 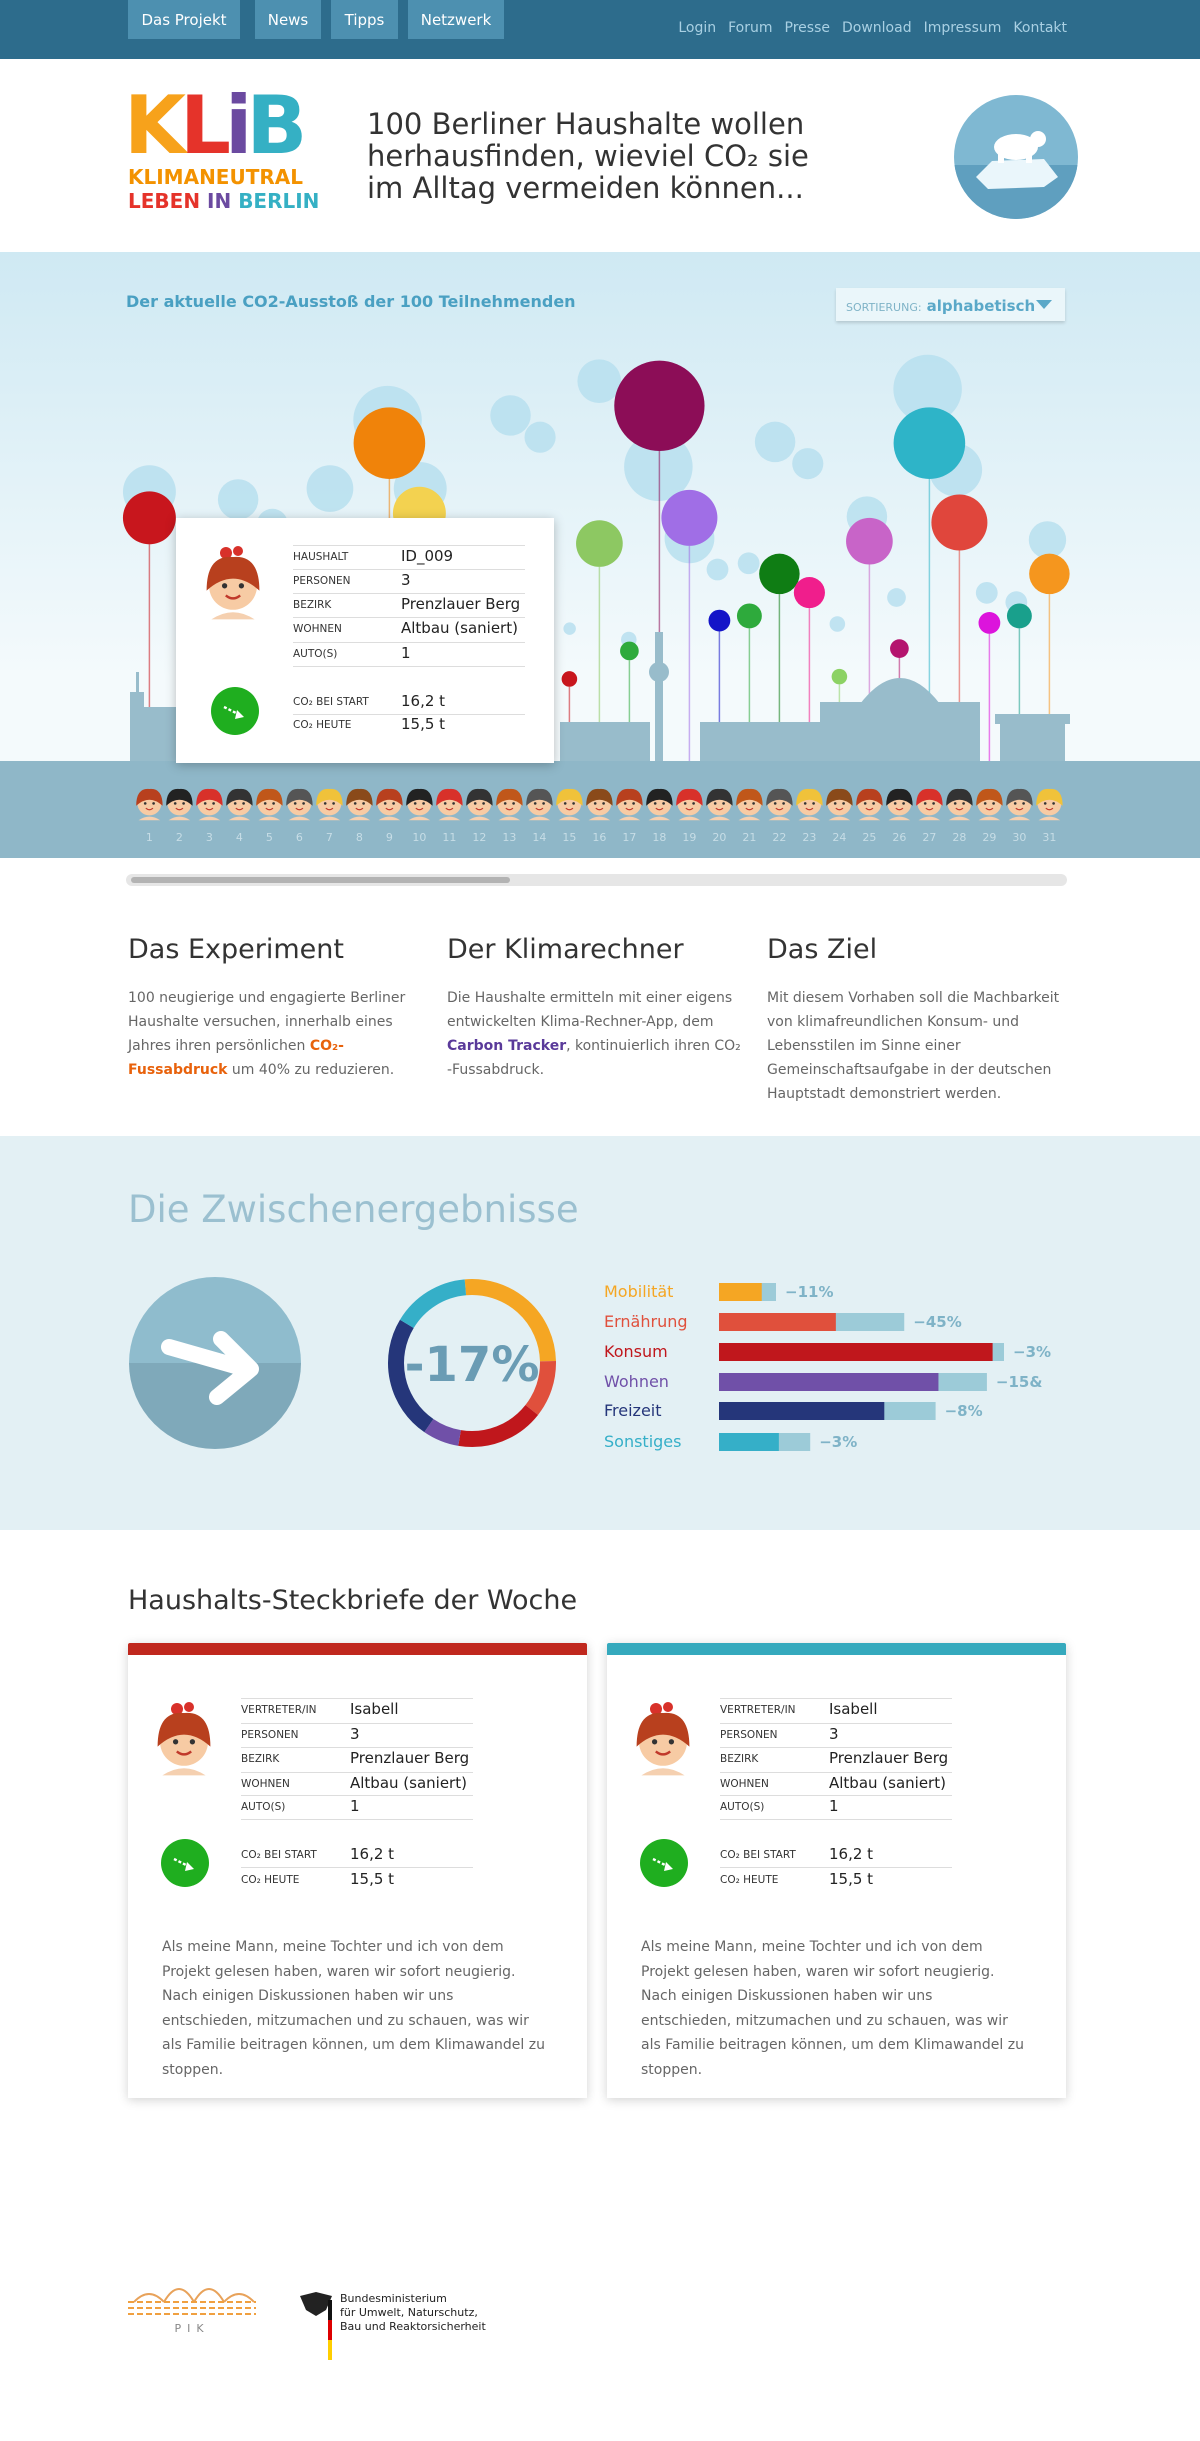 What do you see at coordinates (406, 653) in the screenshot?
I see `info-value: 1` at bounding box center [406, 653].